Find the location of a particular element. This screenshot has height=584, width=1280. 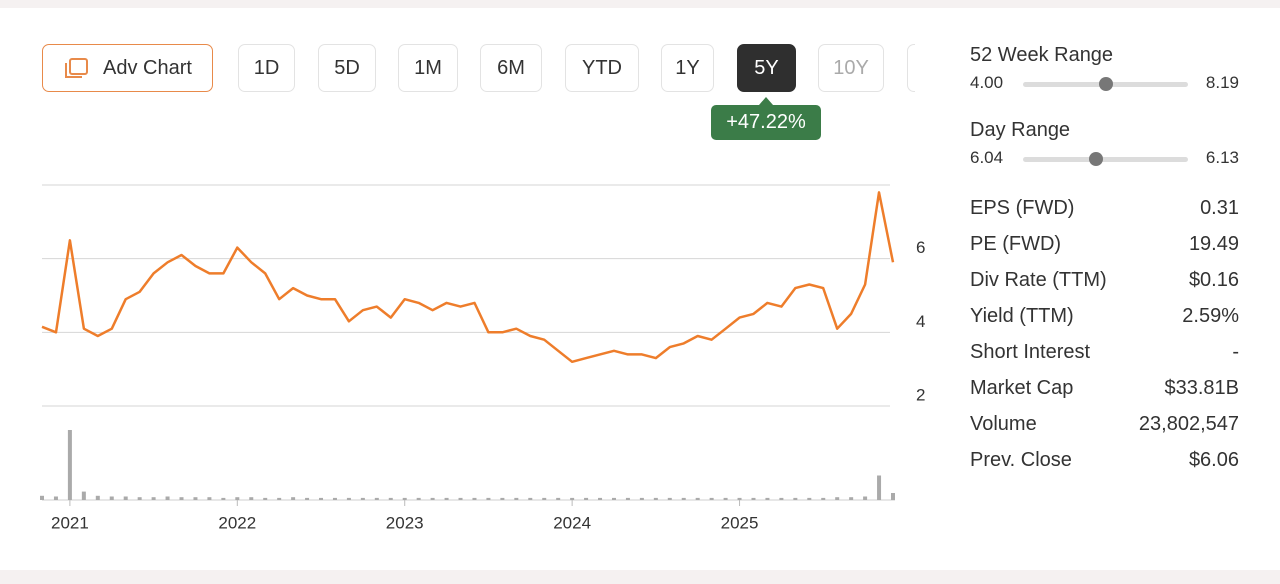

x-tick-label: 2025 is located at coordinates (740, 522).